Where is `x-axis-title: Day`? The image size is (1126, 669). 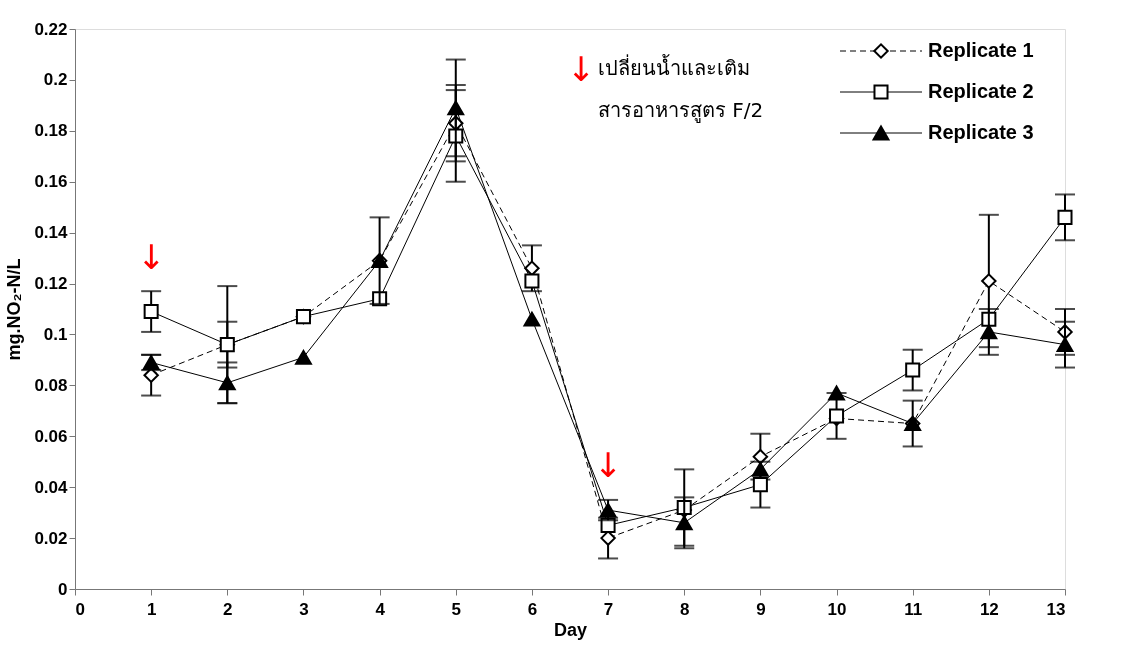 x-axis-title: Day is located at coordinates (570, 629).